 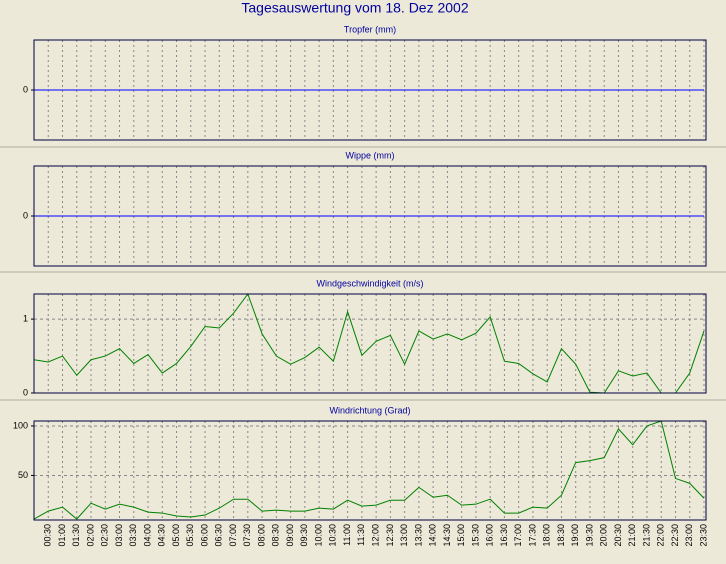 What do you see at coordinates (354, 8) in the screenshot?
I see `page-title: Tagesauswertung vom 18. Dez 2002` at bounding box center [354, 8].